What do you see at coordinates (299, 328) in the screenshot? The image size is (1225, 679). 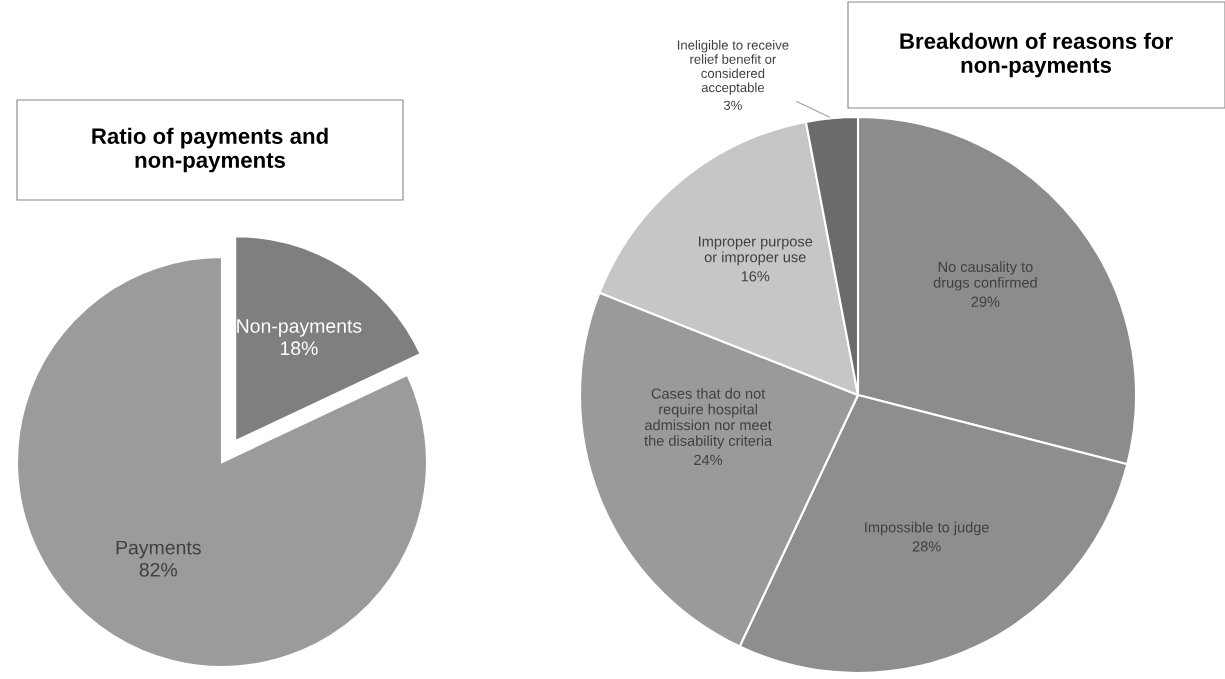 I see `slice-label: Non-payments` at bounding box center [299, 328].